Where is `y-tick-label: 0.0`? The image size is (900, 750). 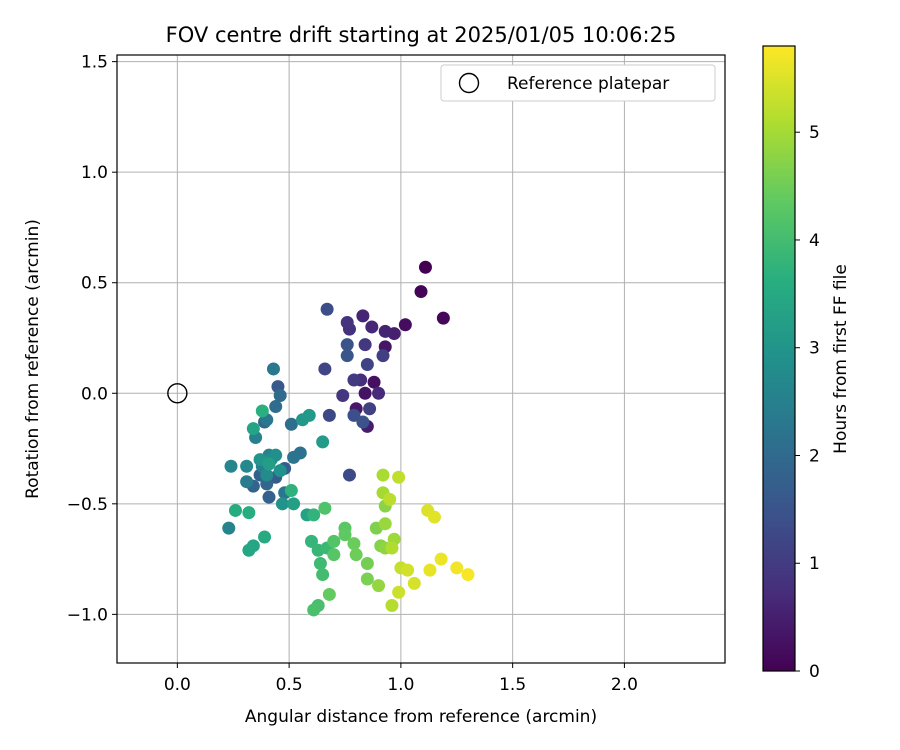
y-tick-label: 0.0 is located at coordinates (94, 394).